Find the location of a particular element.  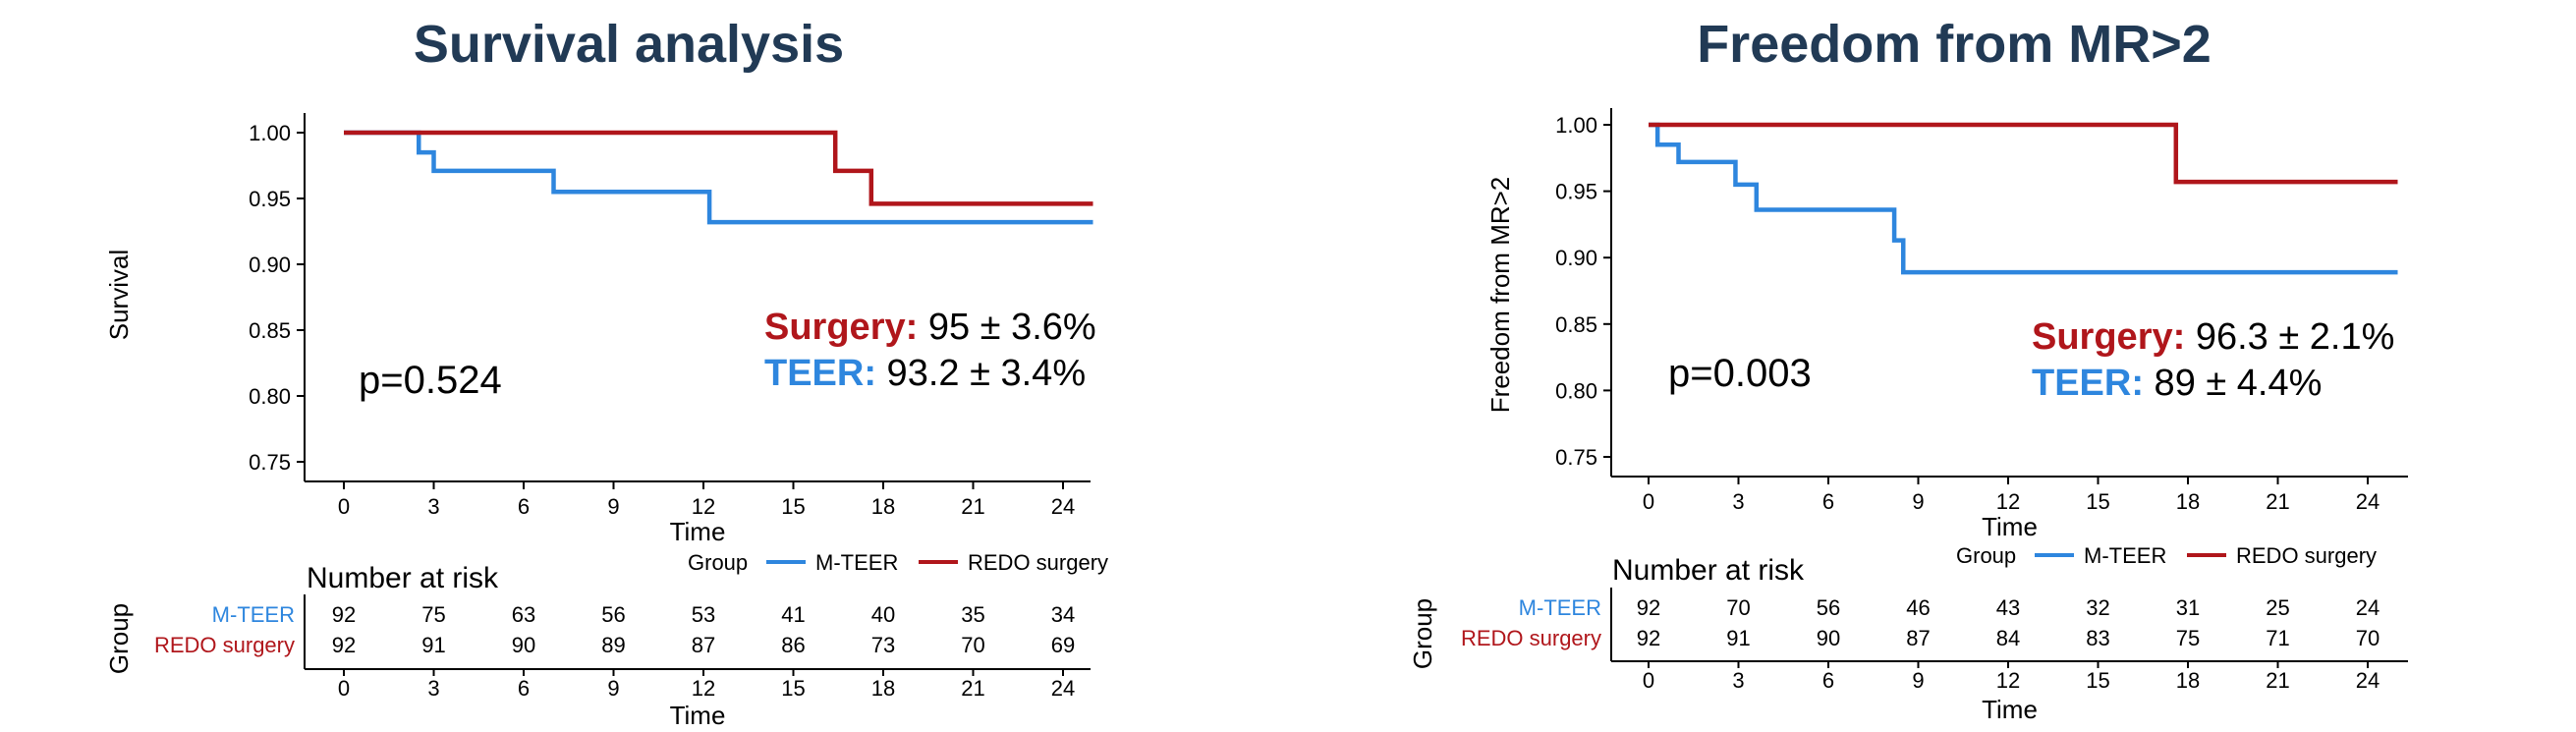

surgery-stat: Surgery: 95 ± 3.6% is located at coordinates (930, 327).